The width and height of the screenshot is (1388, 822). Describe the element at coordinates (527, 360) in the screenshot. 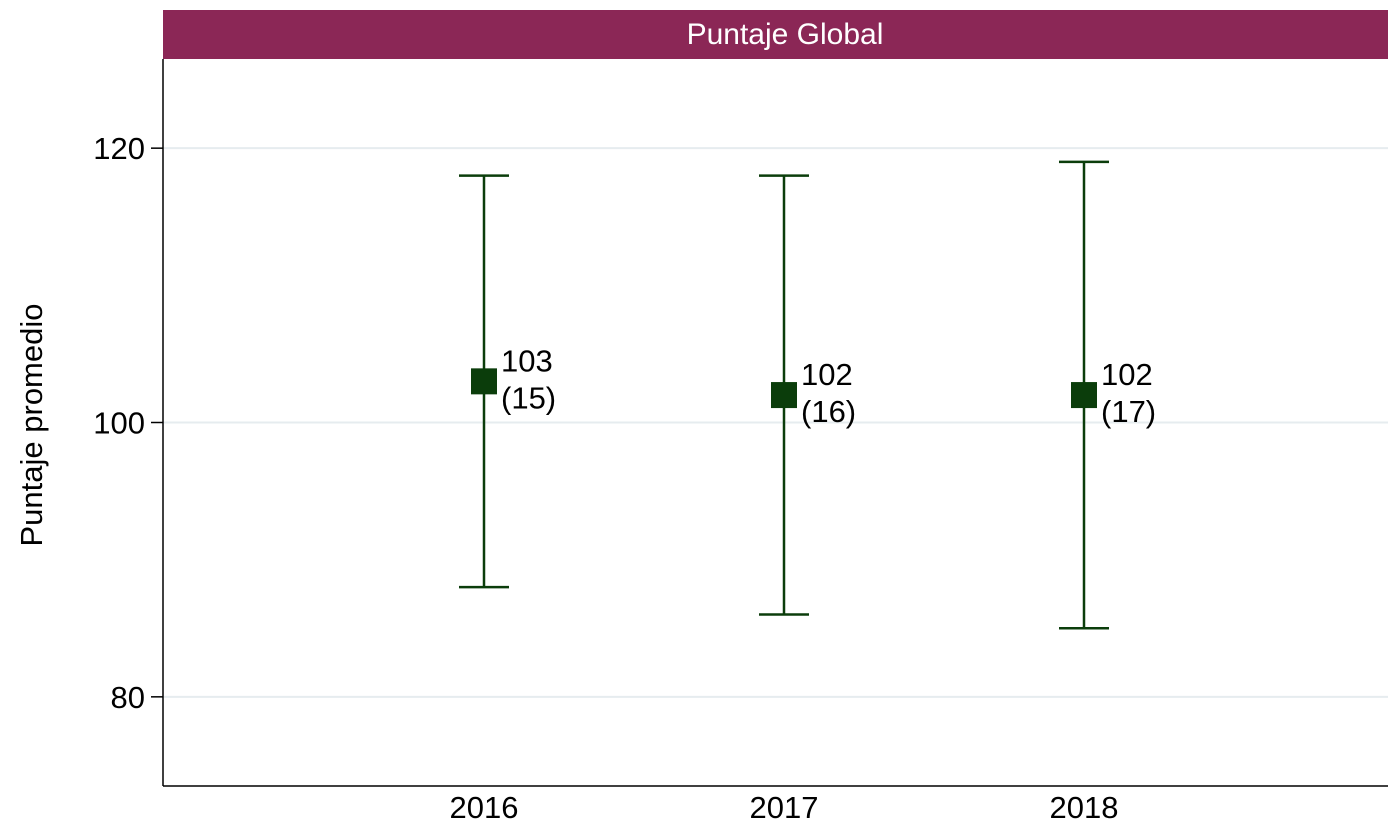

I see `value-label: 103` at that location.